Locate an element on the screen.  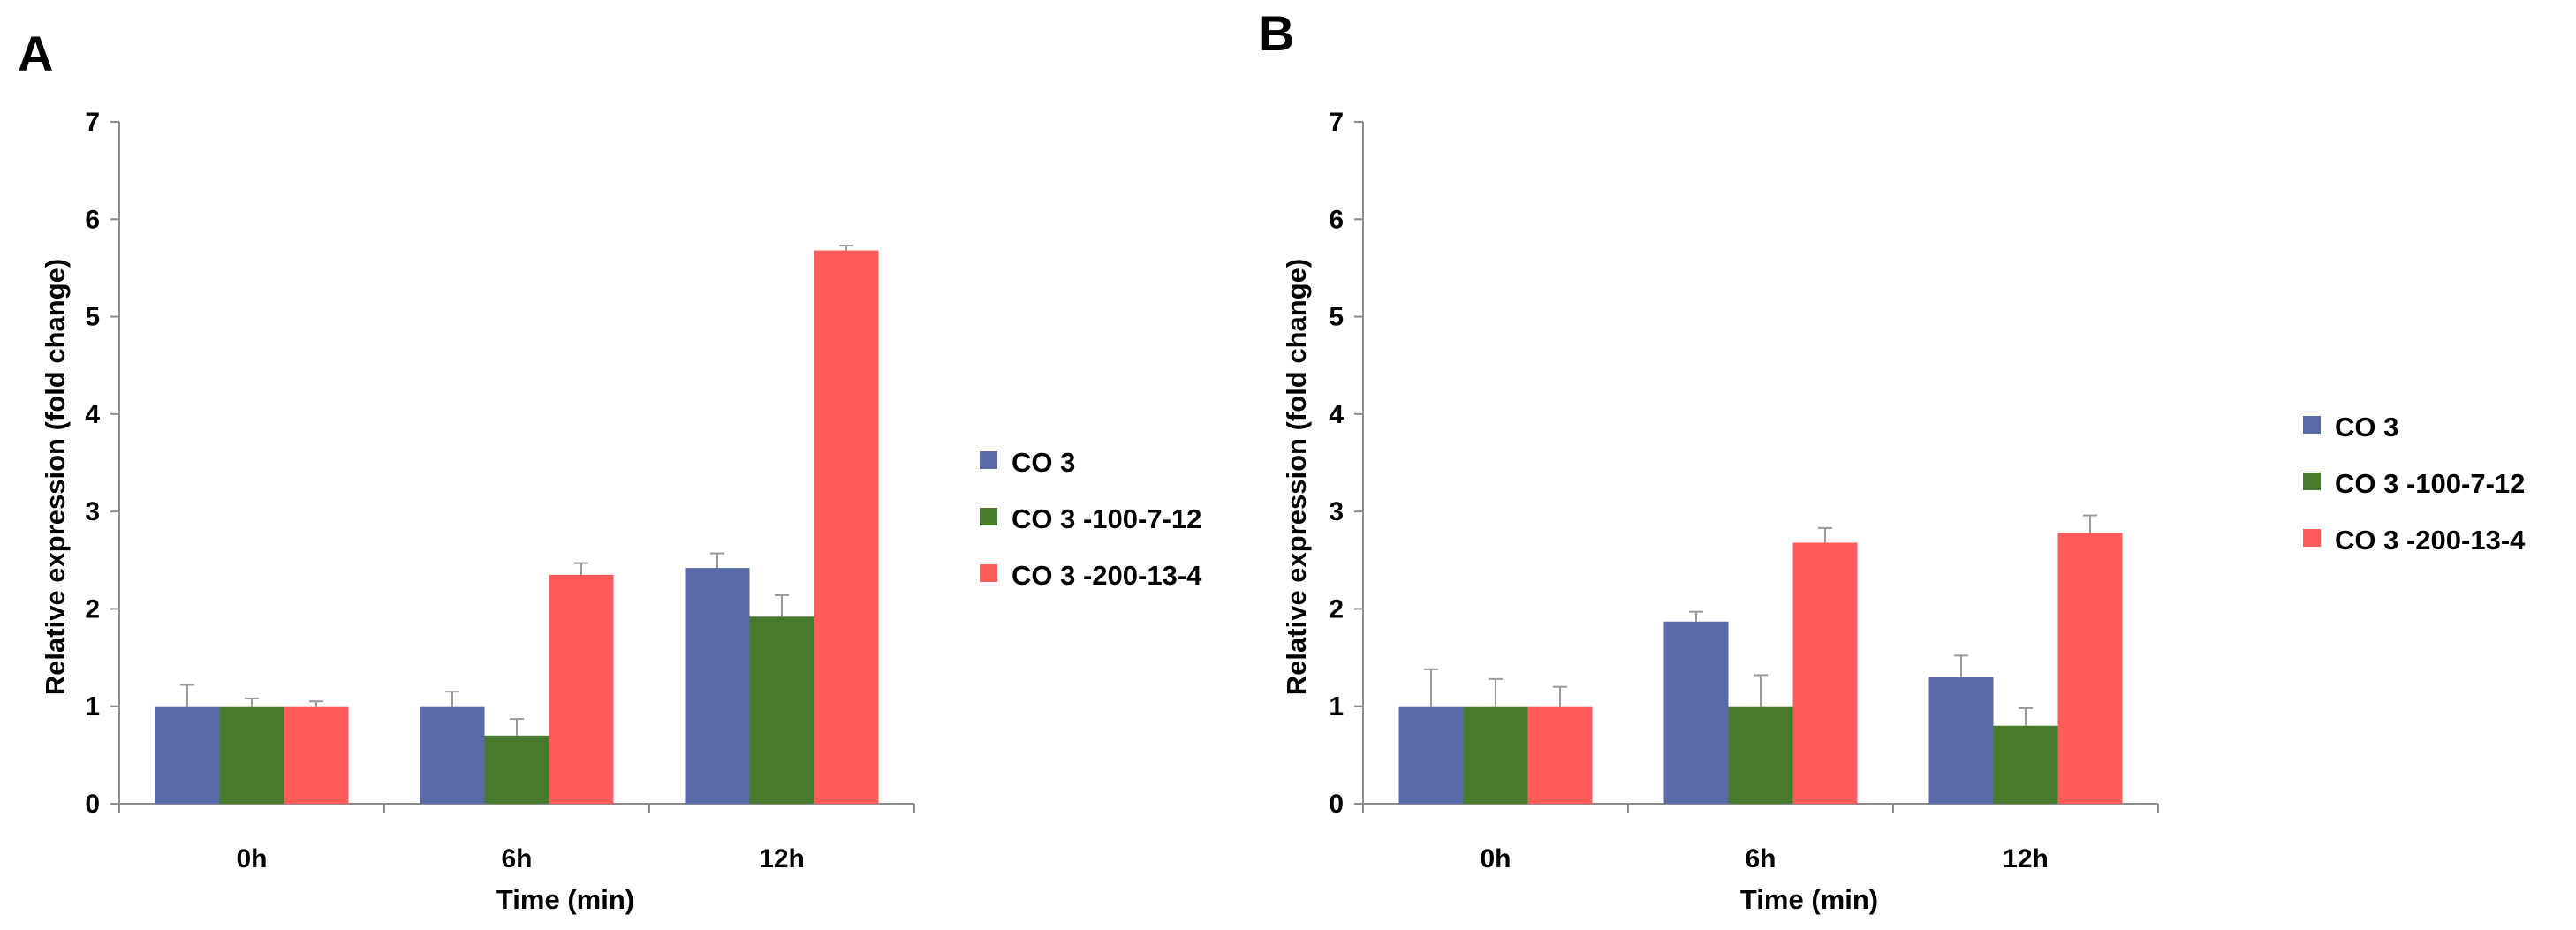
panel-label: A is located at coordinates (36, 54).